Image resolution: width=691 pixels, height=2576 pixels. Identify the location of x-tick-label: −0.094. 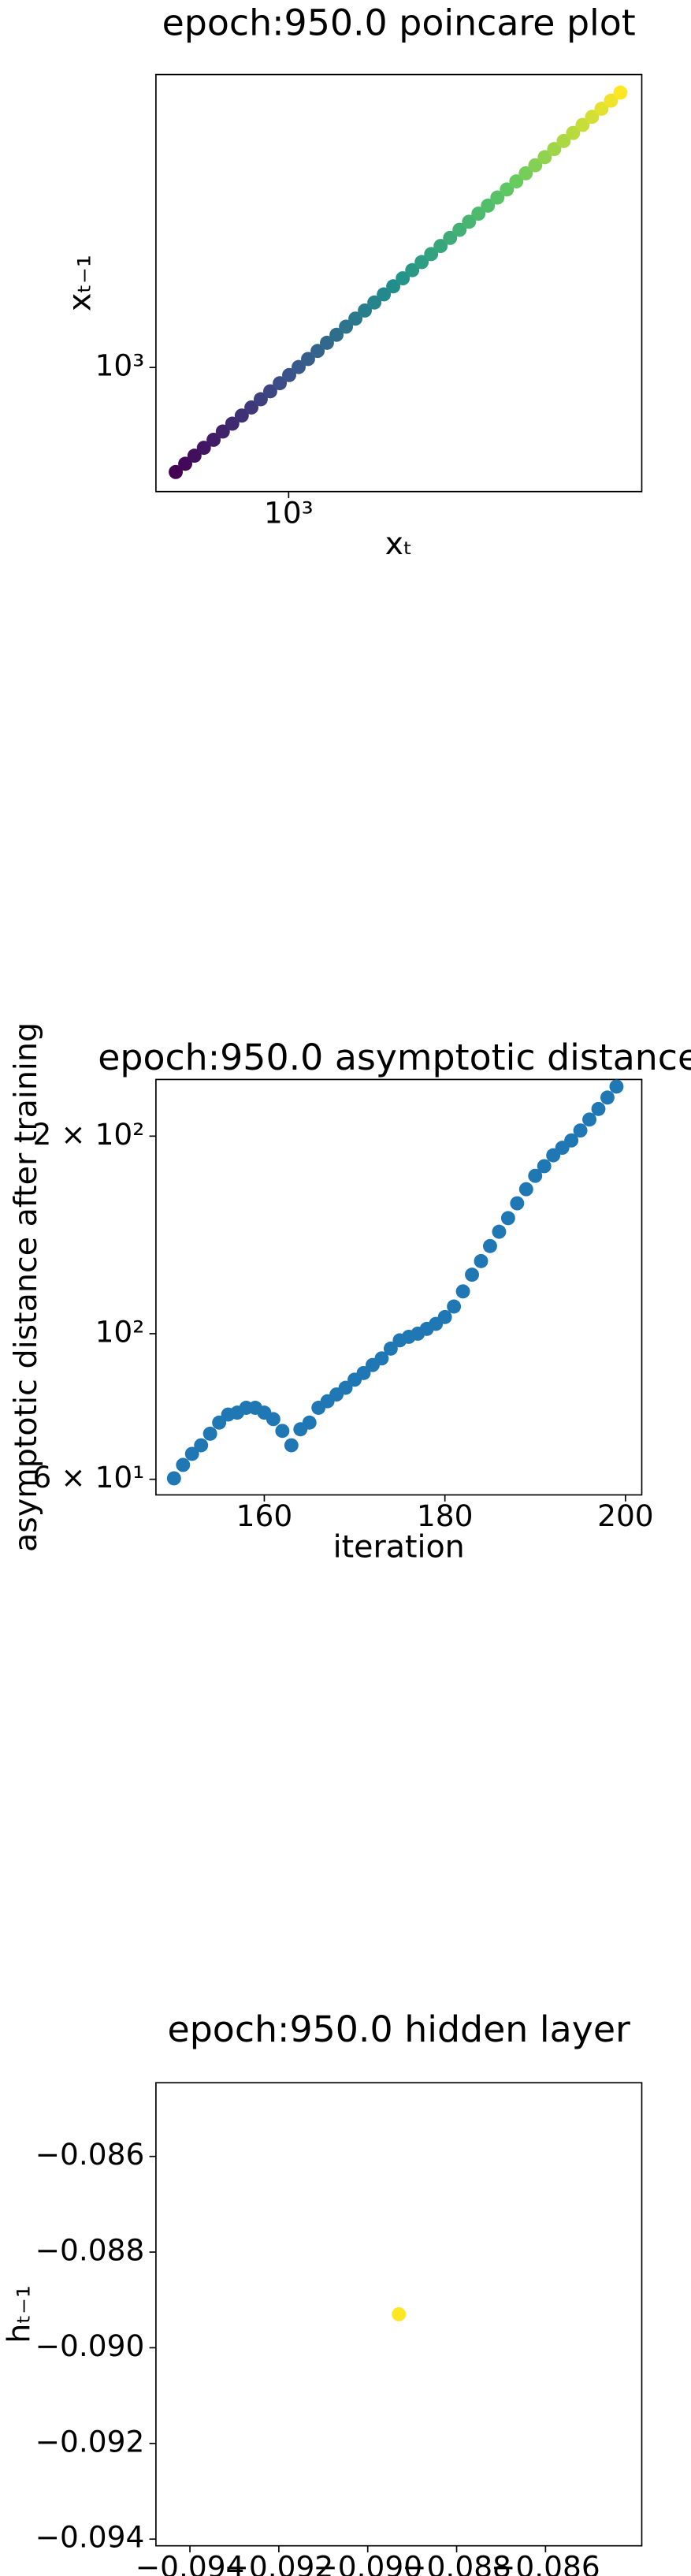
(190, 2562).